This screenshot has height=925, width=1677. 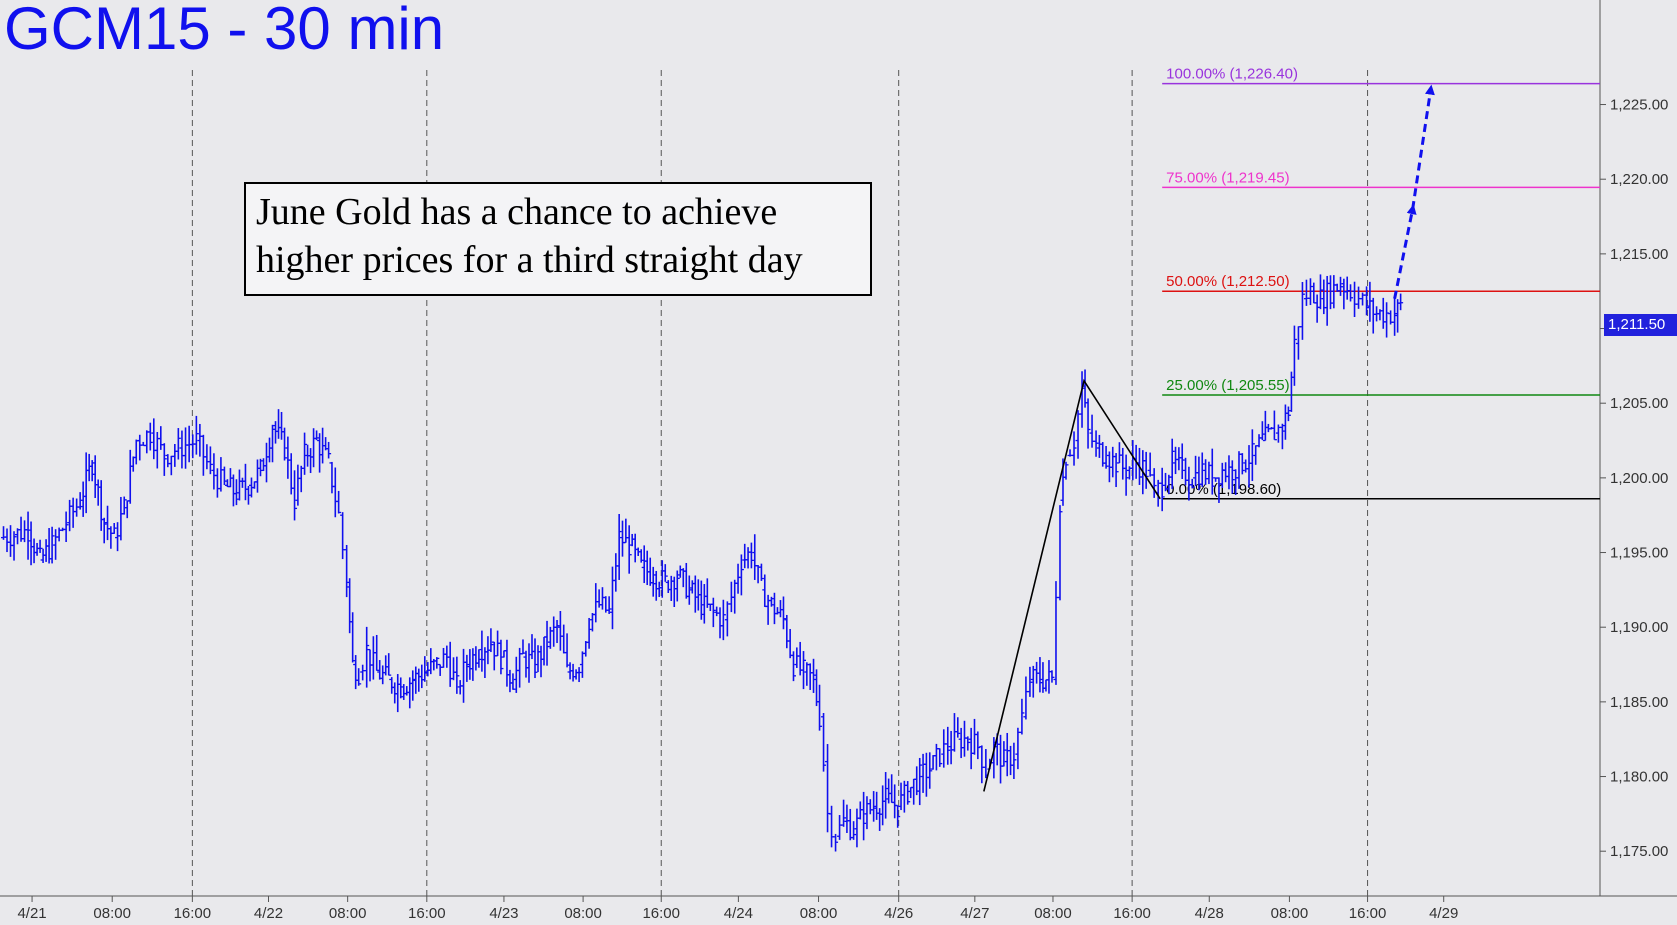 What do you see at coordinates (1639, 553) in the screenshot?
I see `y-tick-label: 1,195.00` at bounding box center [1639, 553].